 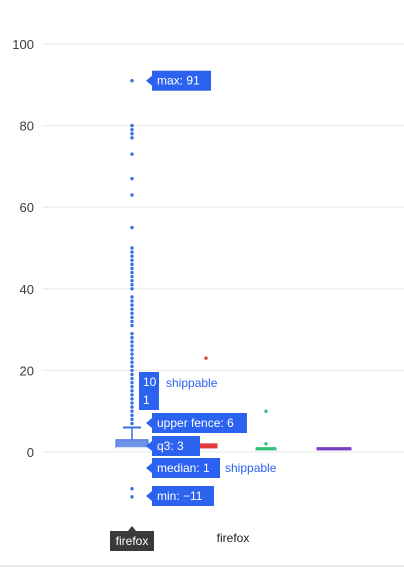 I want to click on tooltip-q3-bg, so click(x=176, y=446).